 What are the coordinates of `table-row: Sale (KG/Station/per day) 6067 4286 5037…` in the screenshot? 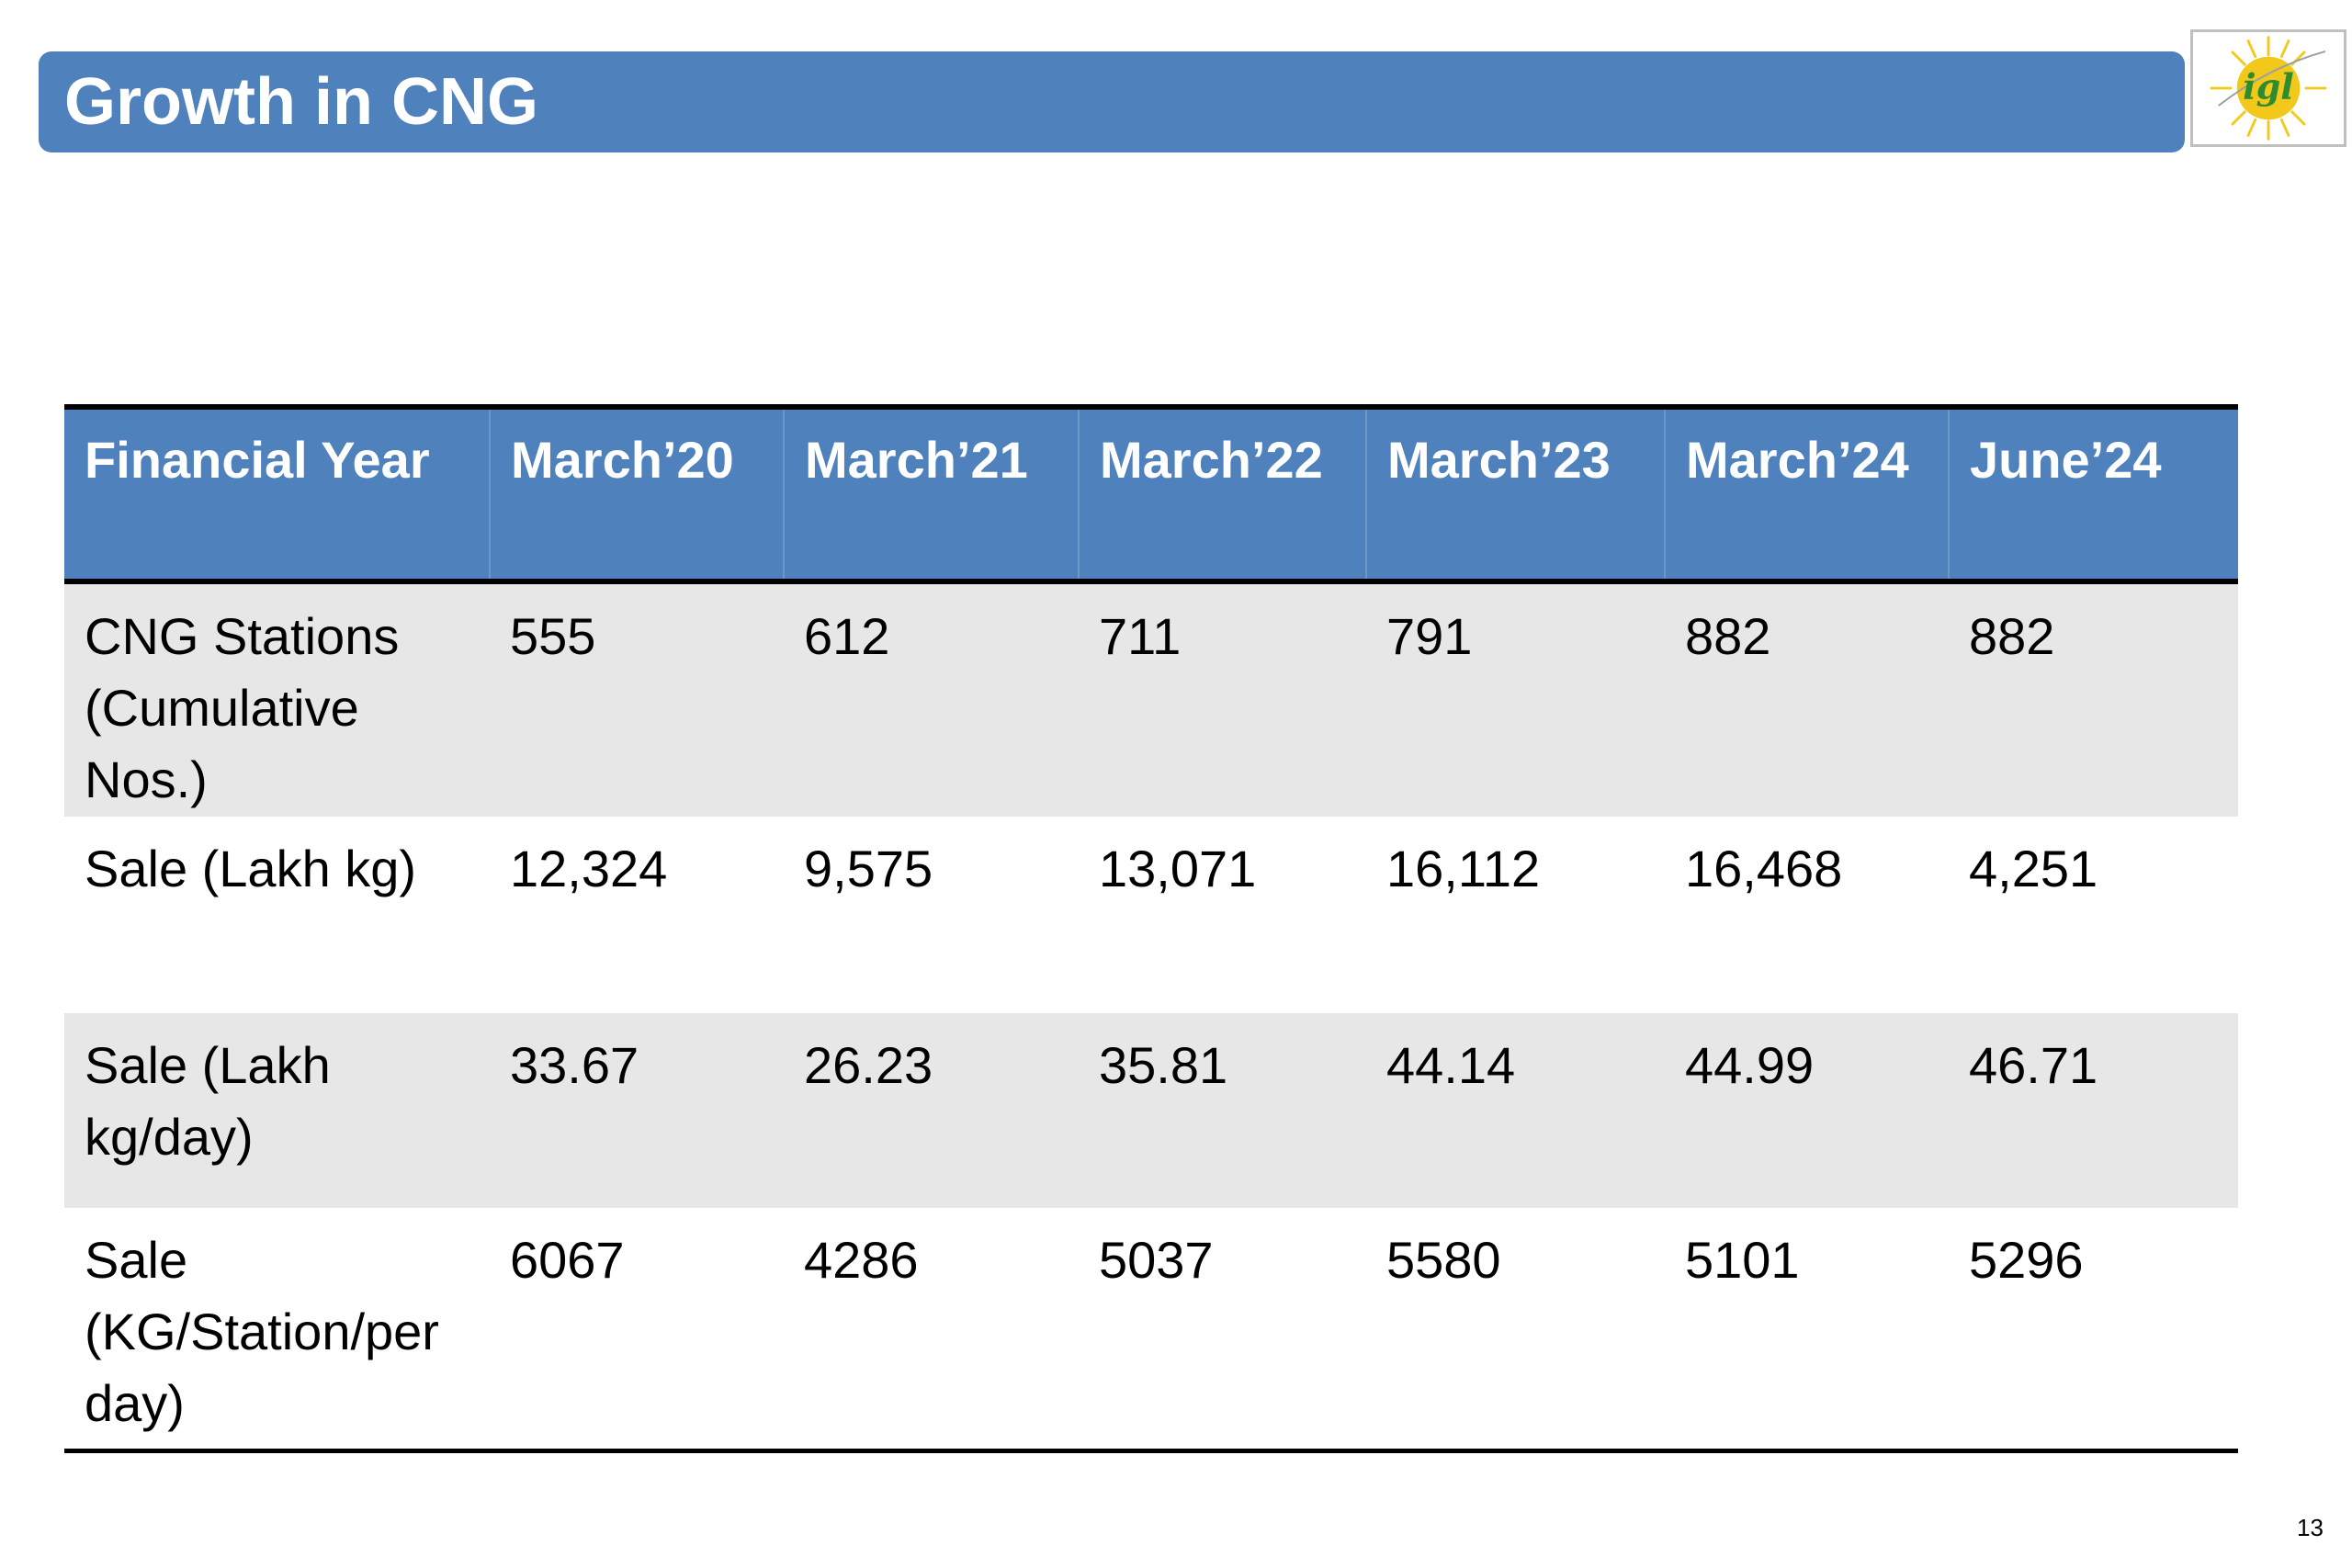 It's located at (1151, 1329).